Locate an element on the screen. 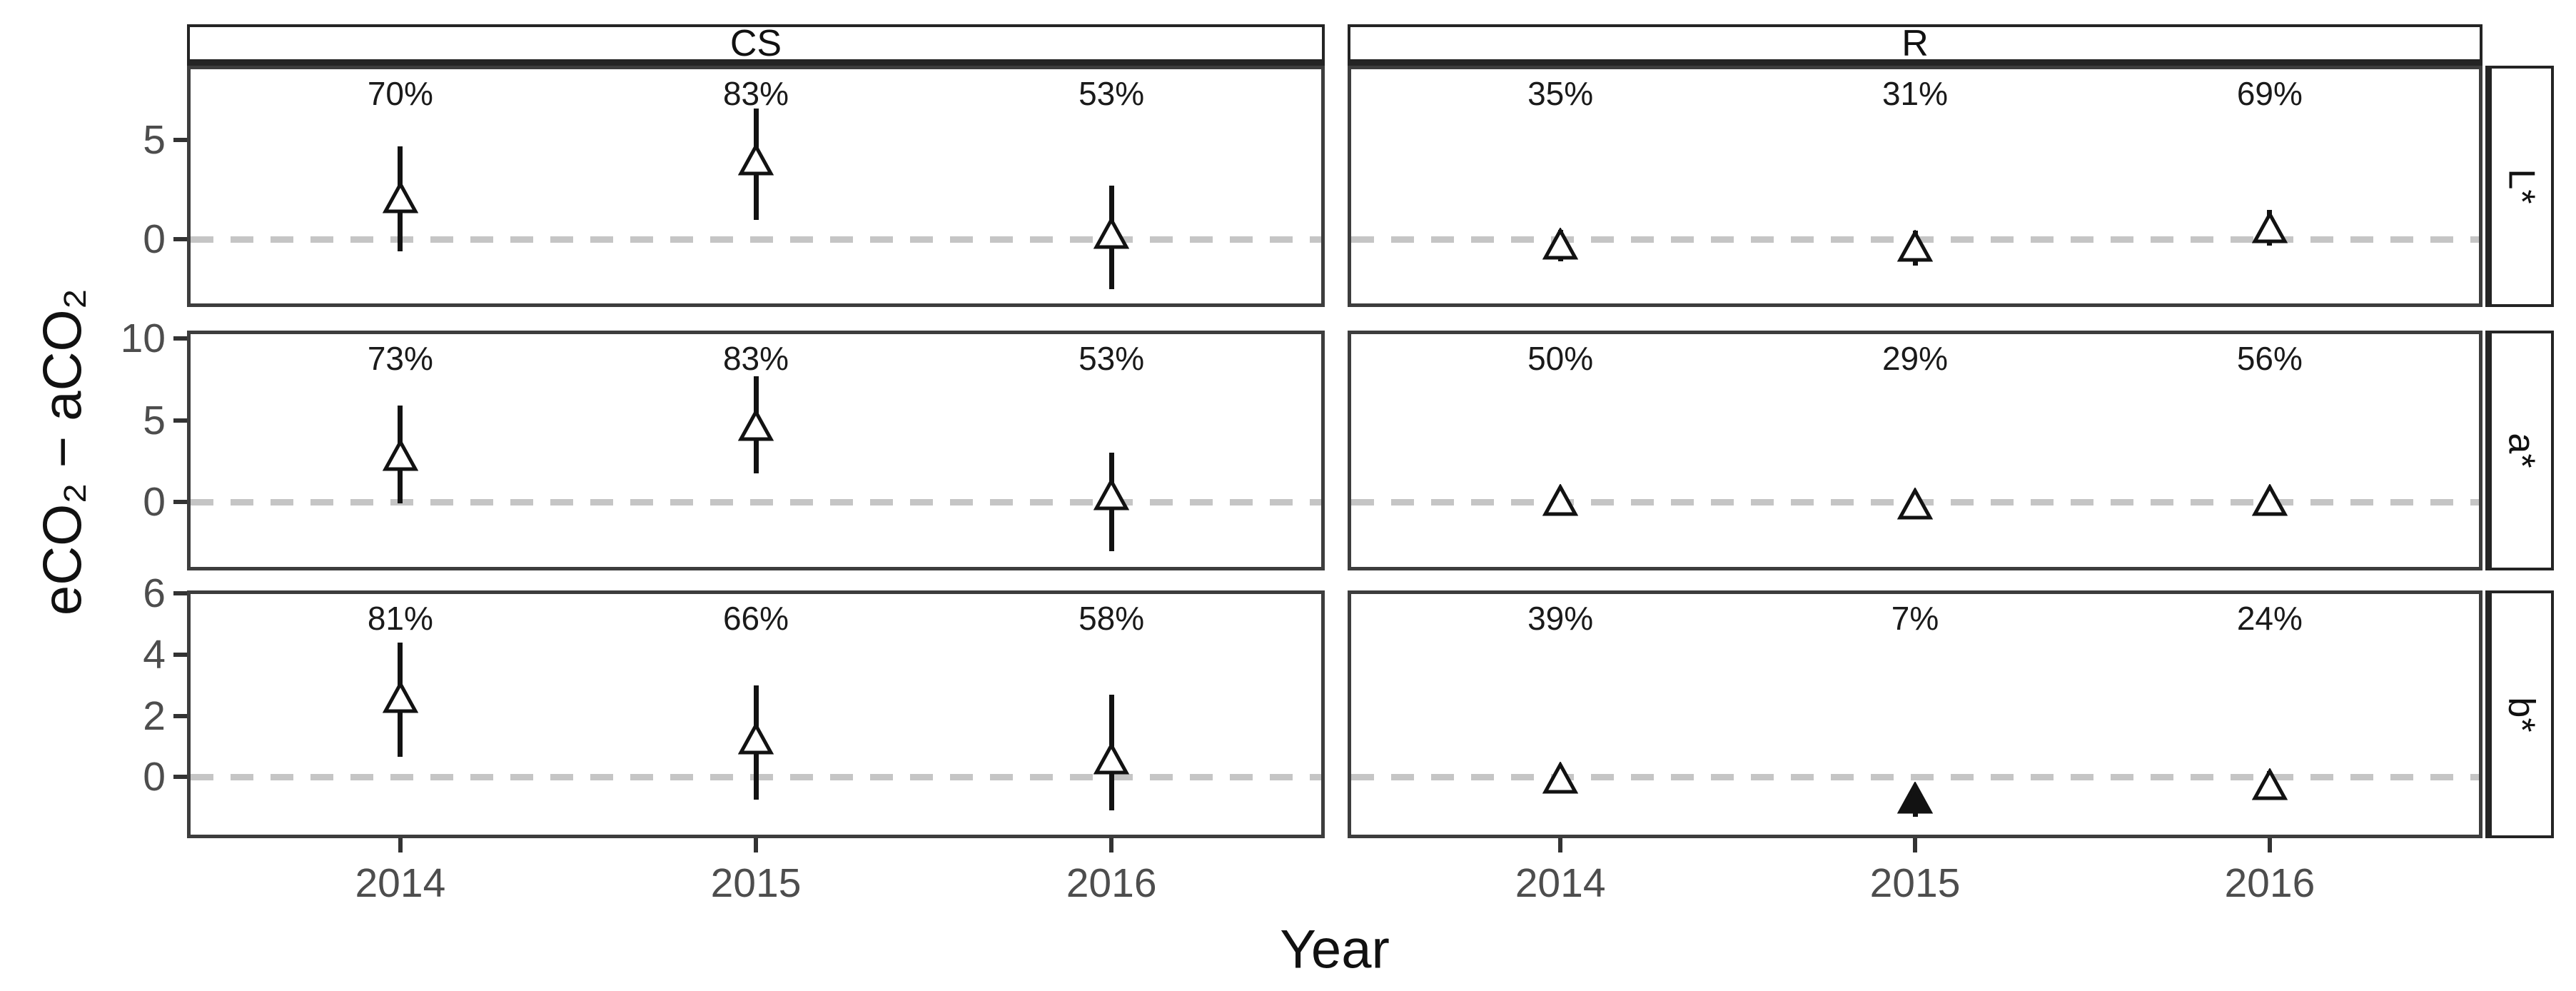 The image size is (2576, 991). y-tick-label: 6 is located at coordinates (154, 593).